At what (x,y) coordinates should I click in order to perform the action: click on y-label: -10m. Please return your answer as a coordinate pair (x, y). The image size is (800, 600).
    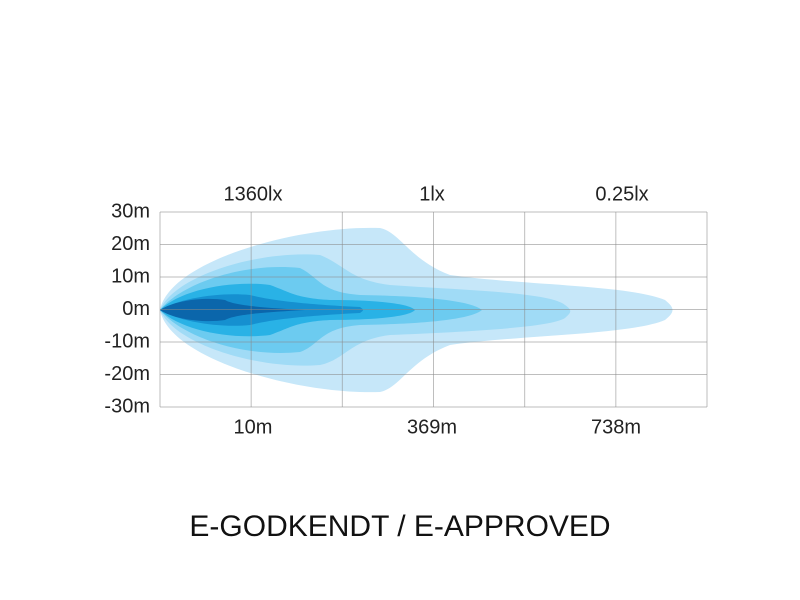
    Looking at the image, I should click on (127, 341).